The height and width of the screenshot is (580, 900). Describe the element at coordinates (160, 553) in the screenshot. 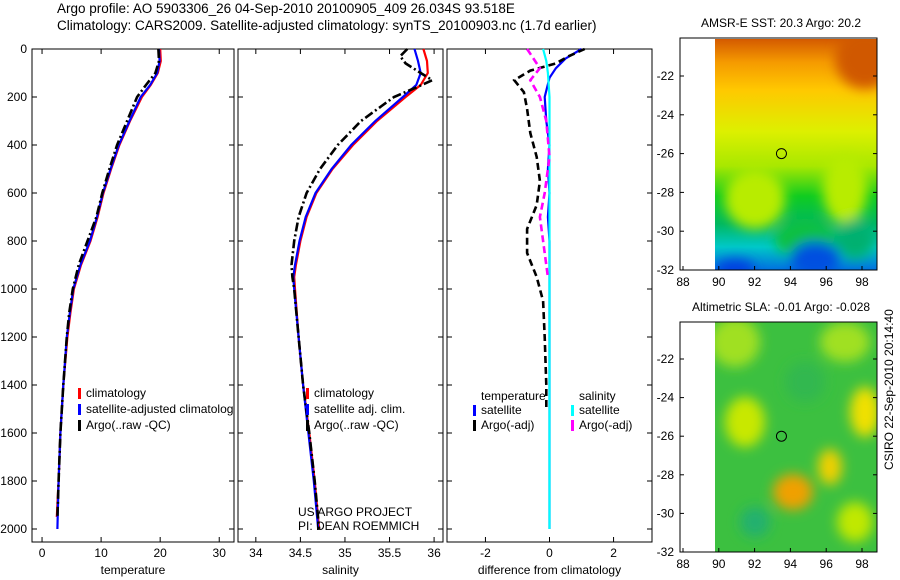

I see `x-tick-label: 20` at that location.